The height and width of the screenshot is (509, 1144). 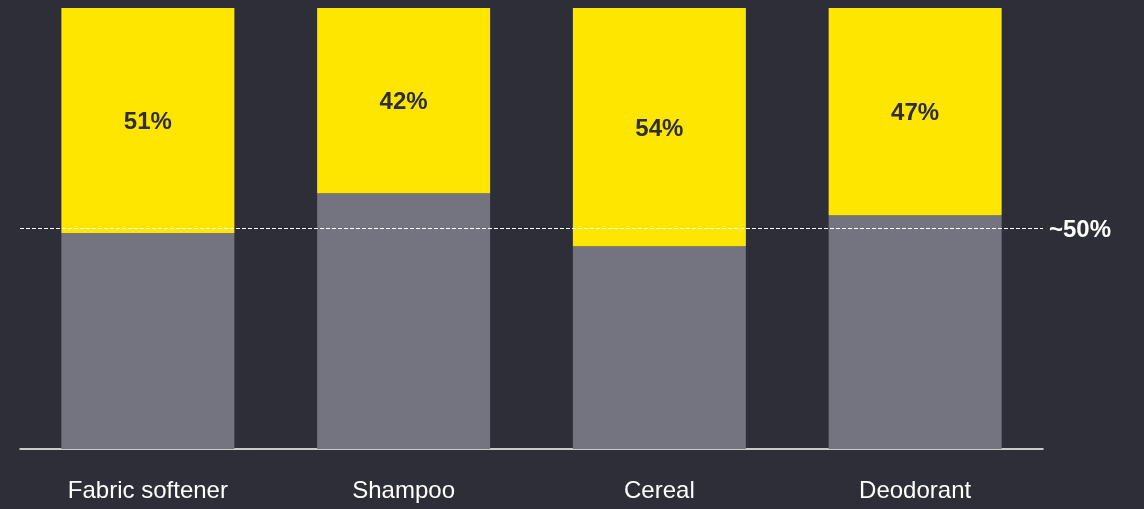 What do you see at coordinates (659, 489) in the screenshot?
I see `x-tick-label: Cereal` at bounding box center [659, 489].